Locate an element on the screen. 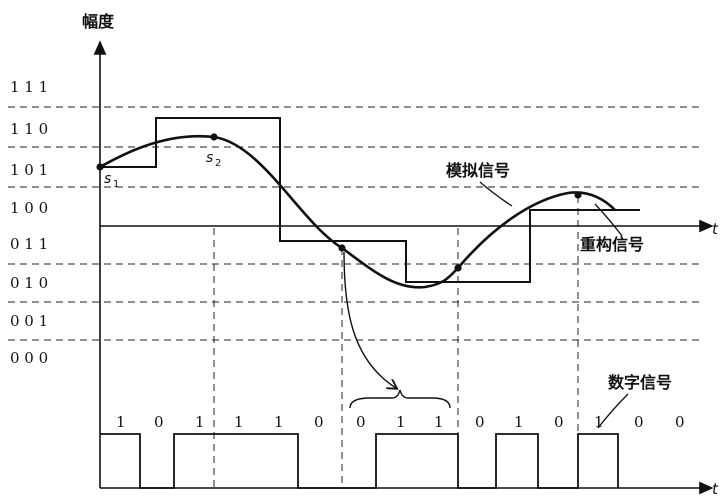 The height and width of the screenshot is (496, 724). level-code: 1 1 1 is located at coordinates (29, 87).